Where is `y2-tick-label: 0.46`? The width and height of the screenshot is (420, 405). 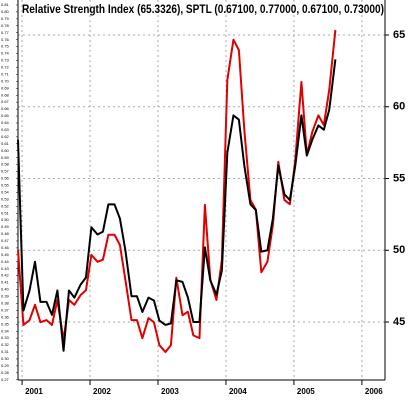 y2-tick-label: 0.46 is located at coordinates (5, 247).